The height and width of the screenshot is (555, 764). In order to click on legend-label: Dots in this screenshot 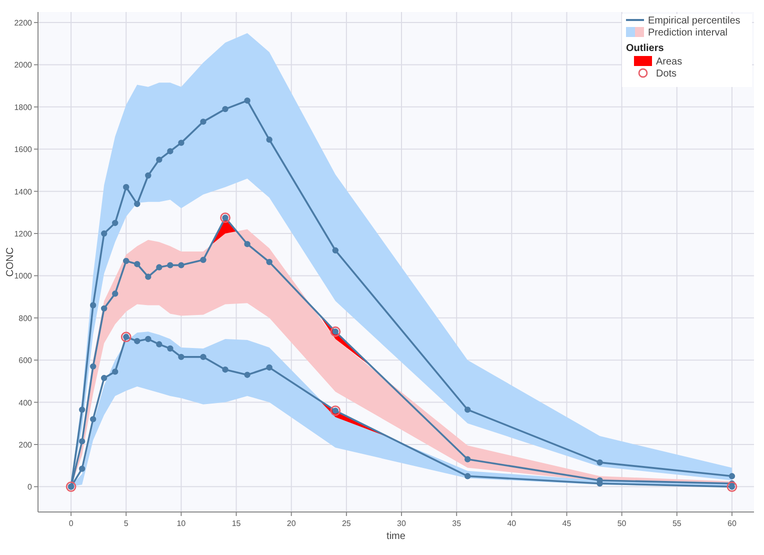, I will do `click(666, 74)`.